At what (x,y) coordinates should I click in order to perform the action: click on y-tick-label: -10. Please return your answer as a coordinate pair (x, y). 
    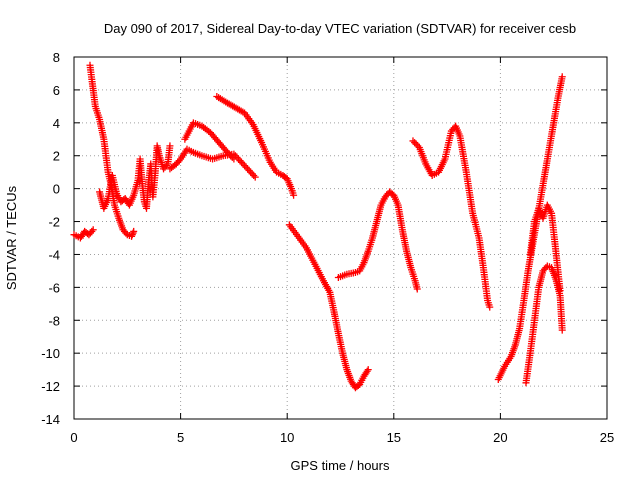
    Looking at the image, I should click on (50, 353).